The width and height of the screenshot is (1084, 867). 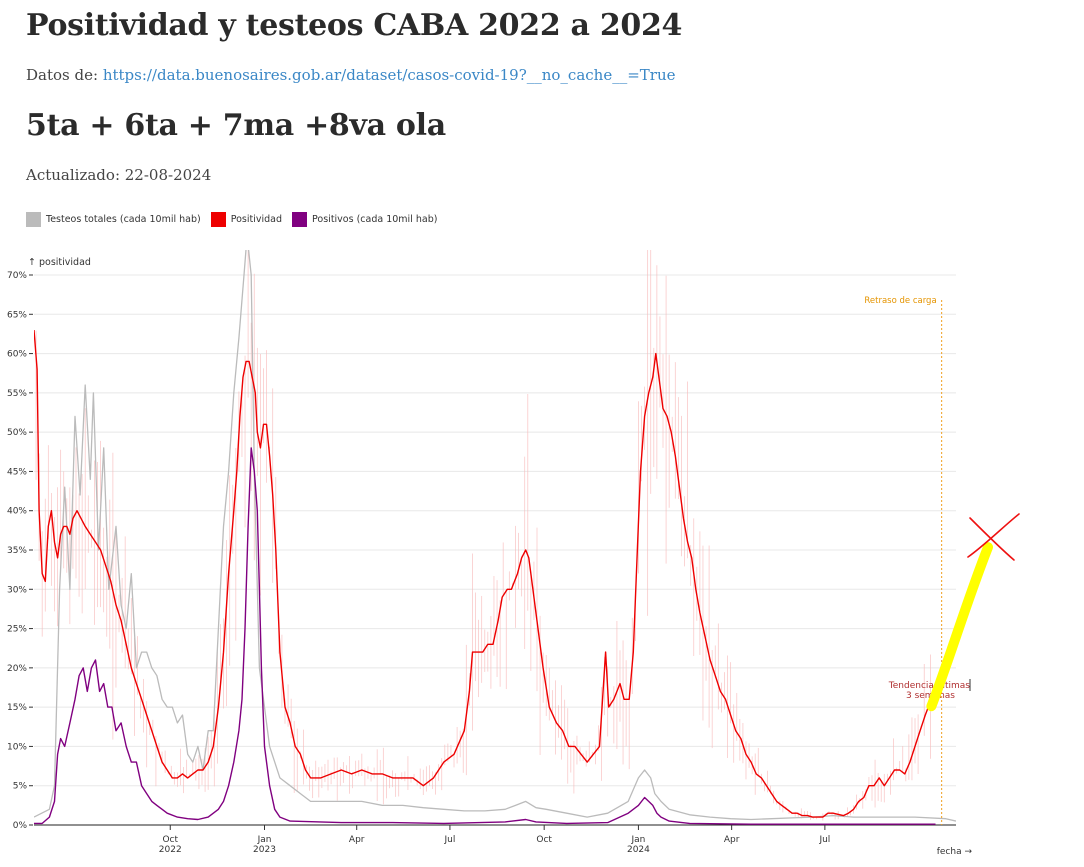 What do you see at coordinates (17, 630) in the screenshot?
I see `y-tick-label: 25%` at bounding box center [17, 630].